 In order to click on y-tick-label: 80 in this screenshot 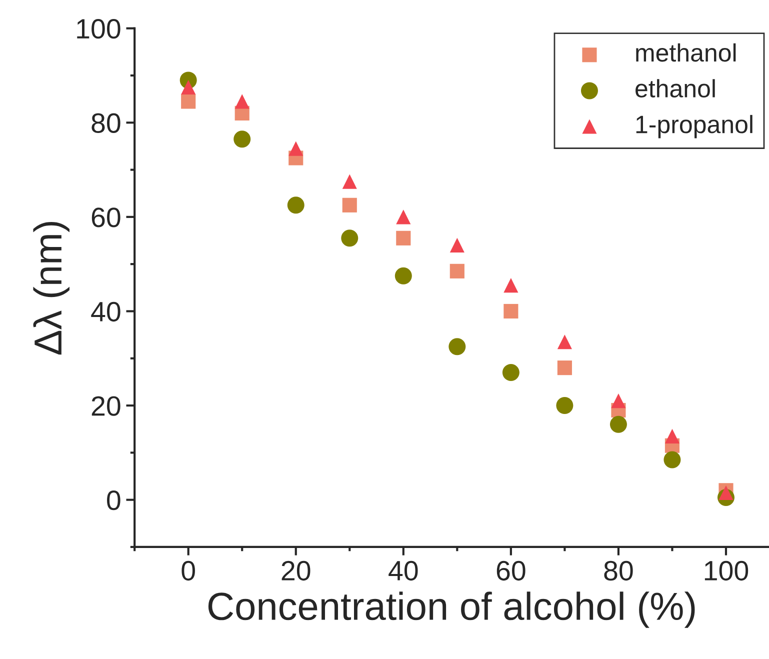, I will do `click(106, 123)`.